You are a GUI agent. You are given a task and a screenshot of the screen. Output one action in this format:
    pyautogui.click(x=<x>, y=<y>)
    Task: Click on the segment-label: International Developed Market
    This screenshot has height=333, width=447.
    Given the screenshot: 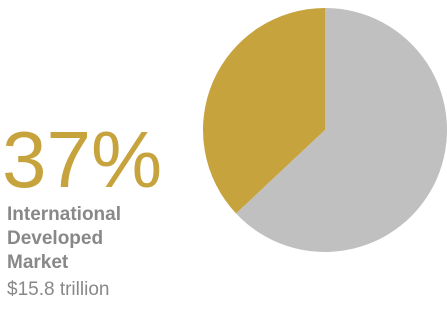 What is the action you would take?
    pyautogui.click(x=64, y=238)
    